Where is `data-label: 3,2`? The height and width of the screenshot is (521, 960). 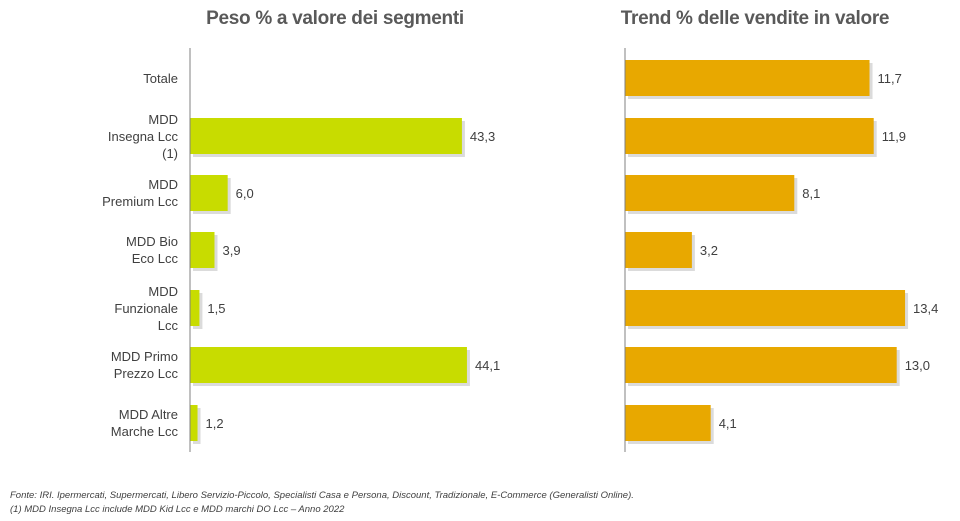
data-label: 3,2 is located at coordinates (709, 250).